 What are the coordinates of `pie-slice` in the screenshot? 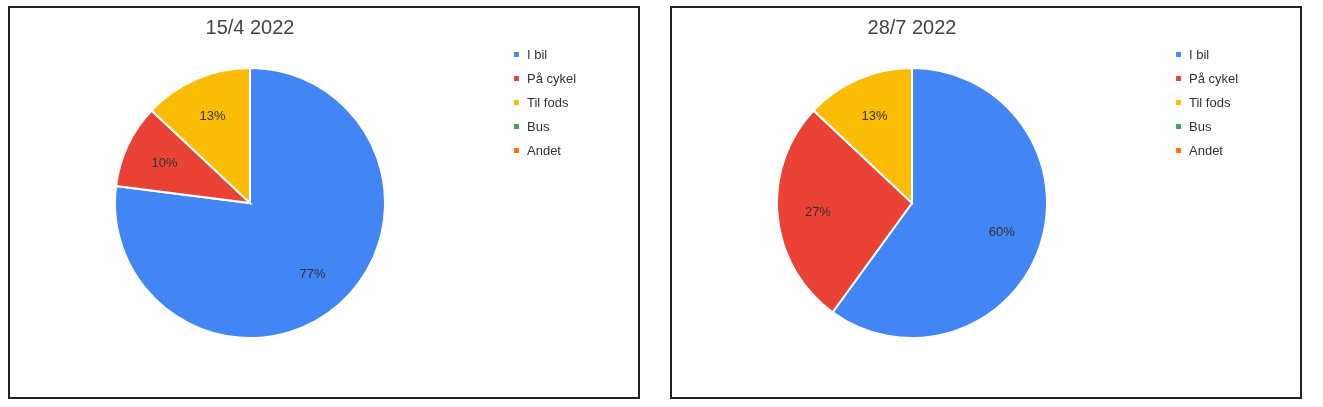 It's located at (250, 203).